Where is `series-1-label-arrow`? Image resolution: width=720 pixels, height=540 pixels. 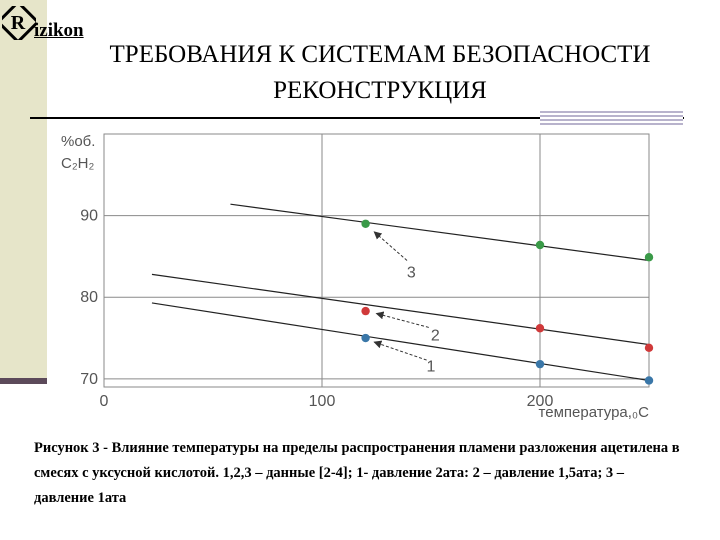 series-1-label-arrow is located at coordinates (400, 350).